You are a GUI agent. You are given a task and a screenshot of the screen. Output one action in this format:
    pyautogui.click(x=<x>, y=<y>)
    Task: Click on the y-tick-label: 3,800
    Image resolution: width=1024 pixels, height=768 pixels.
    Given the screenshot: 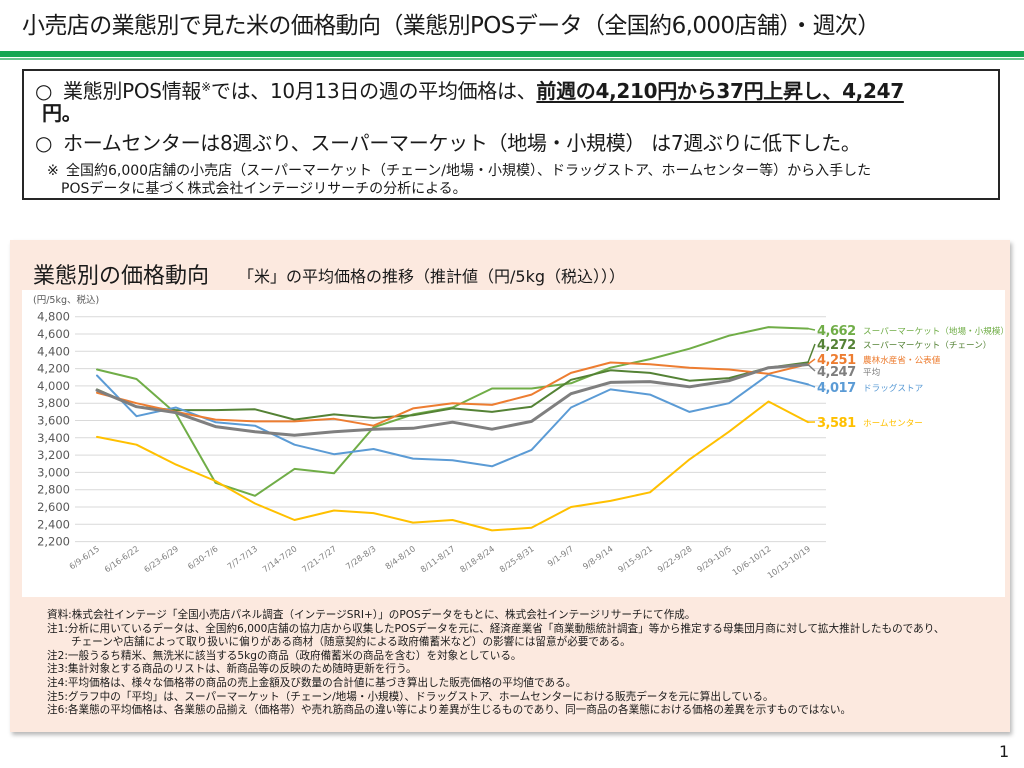 What is the action you would take?
    pyautogui.click(x=53, y=403)
    